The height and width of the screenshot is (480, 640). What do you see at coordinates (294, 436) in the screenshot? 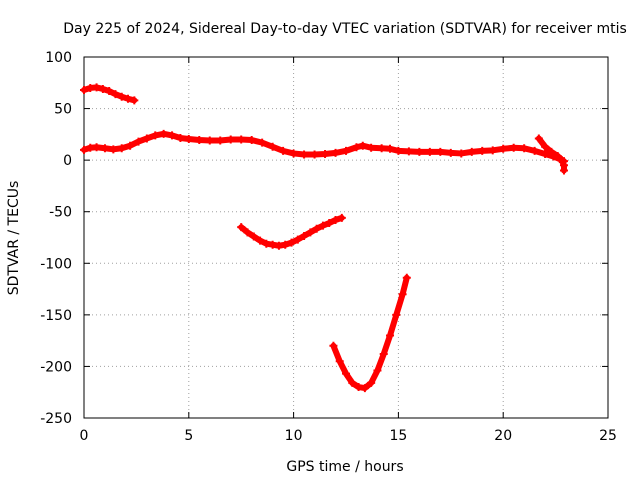
I see `x-tick-label: 10` at bounding box center [294, 436].